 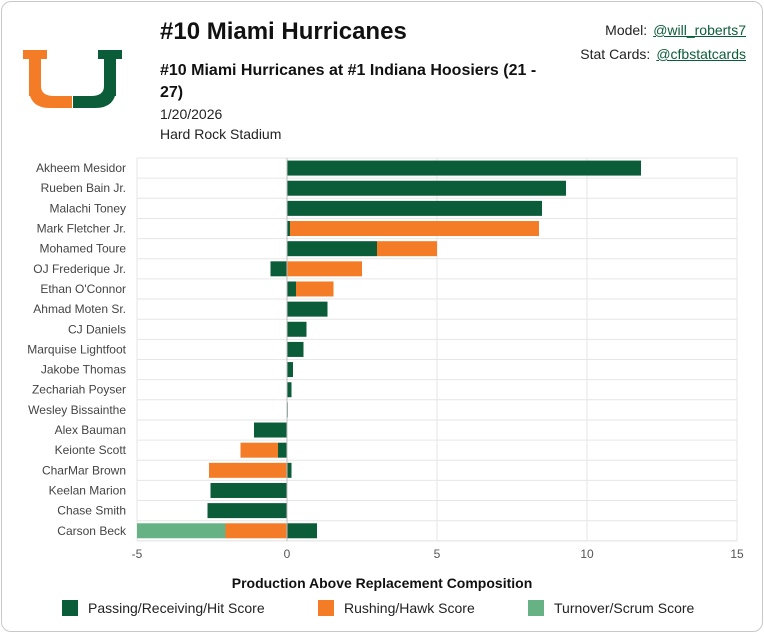 What do you see at coordinates (287, 554) in the screenshot?
I see `x-tick-label: 0` at bounding box center [287, 554].